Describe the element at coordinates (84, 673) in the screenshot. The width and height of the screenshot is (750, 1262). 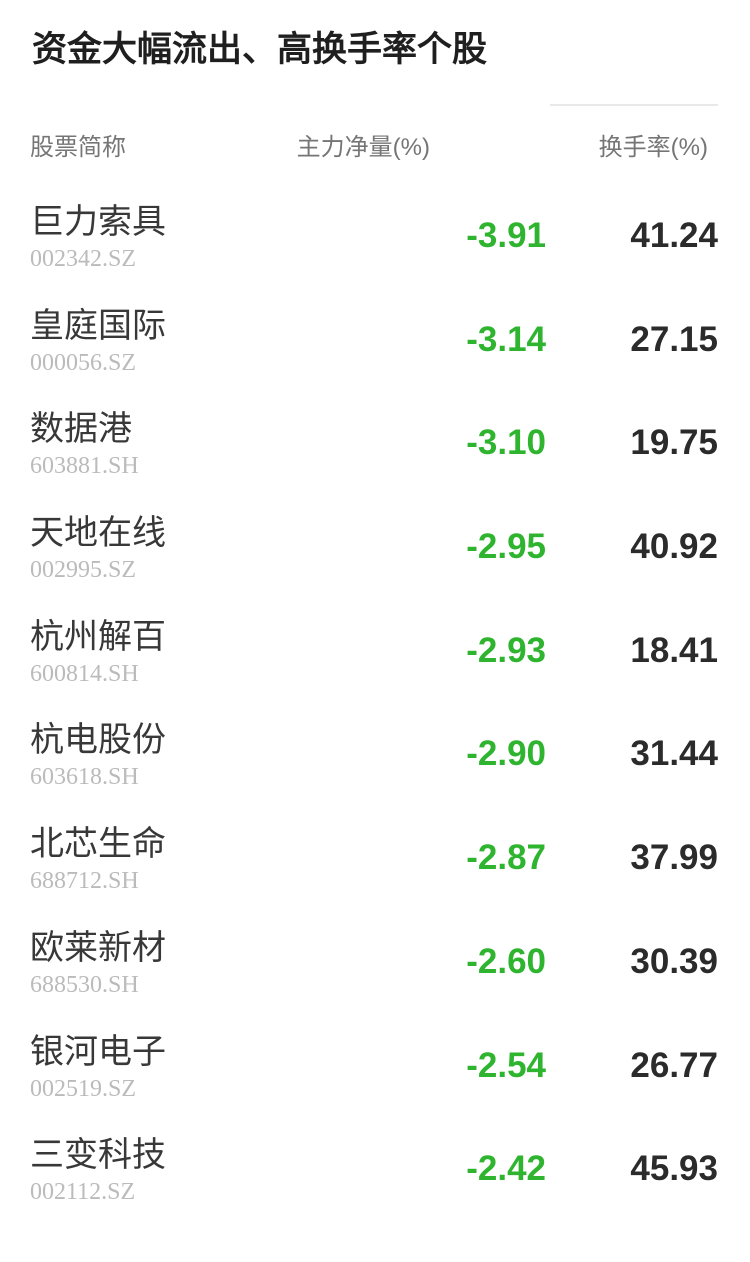
I see `stock-code: 600814.SH` at that location.